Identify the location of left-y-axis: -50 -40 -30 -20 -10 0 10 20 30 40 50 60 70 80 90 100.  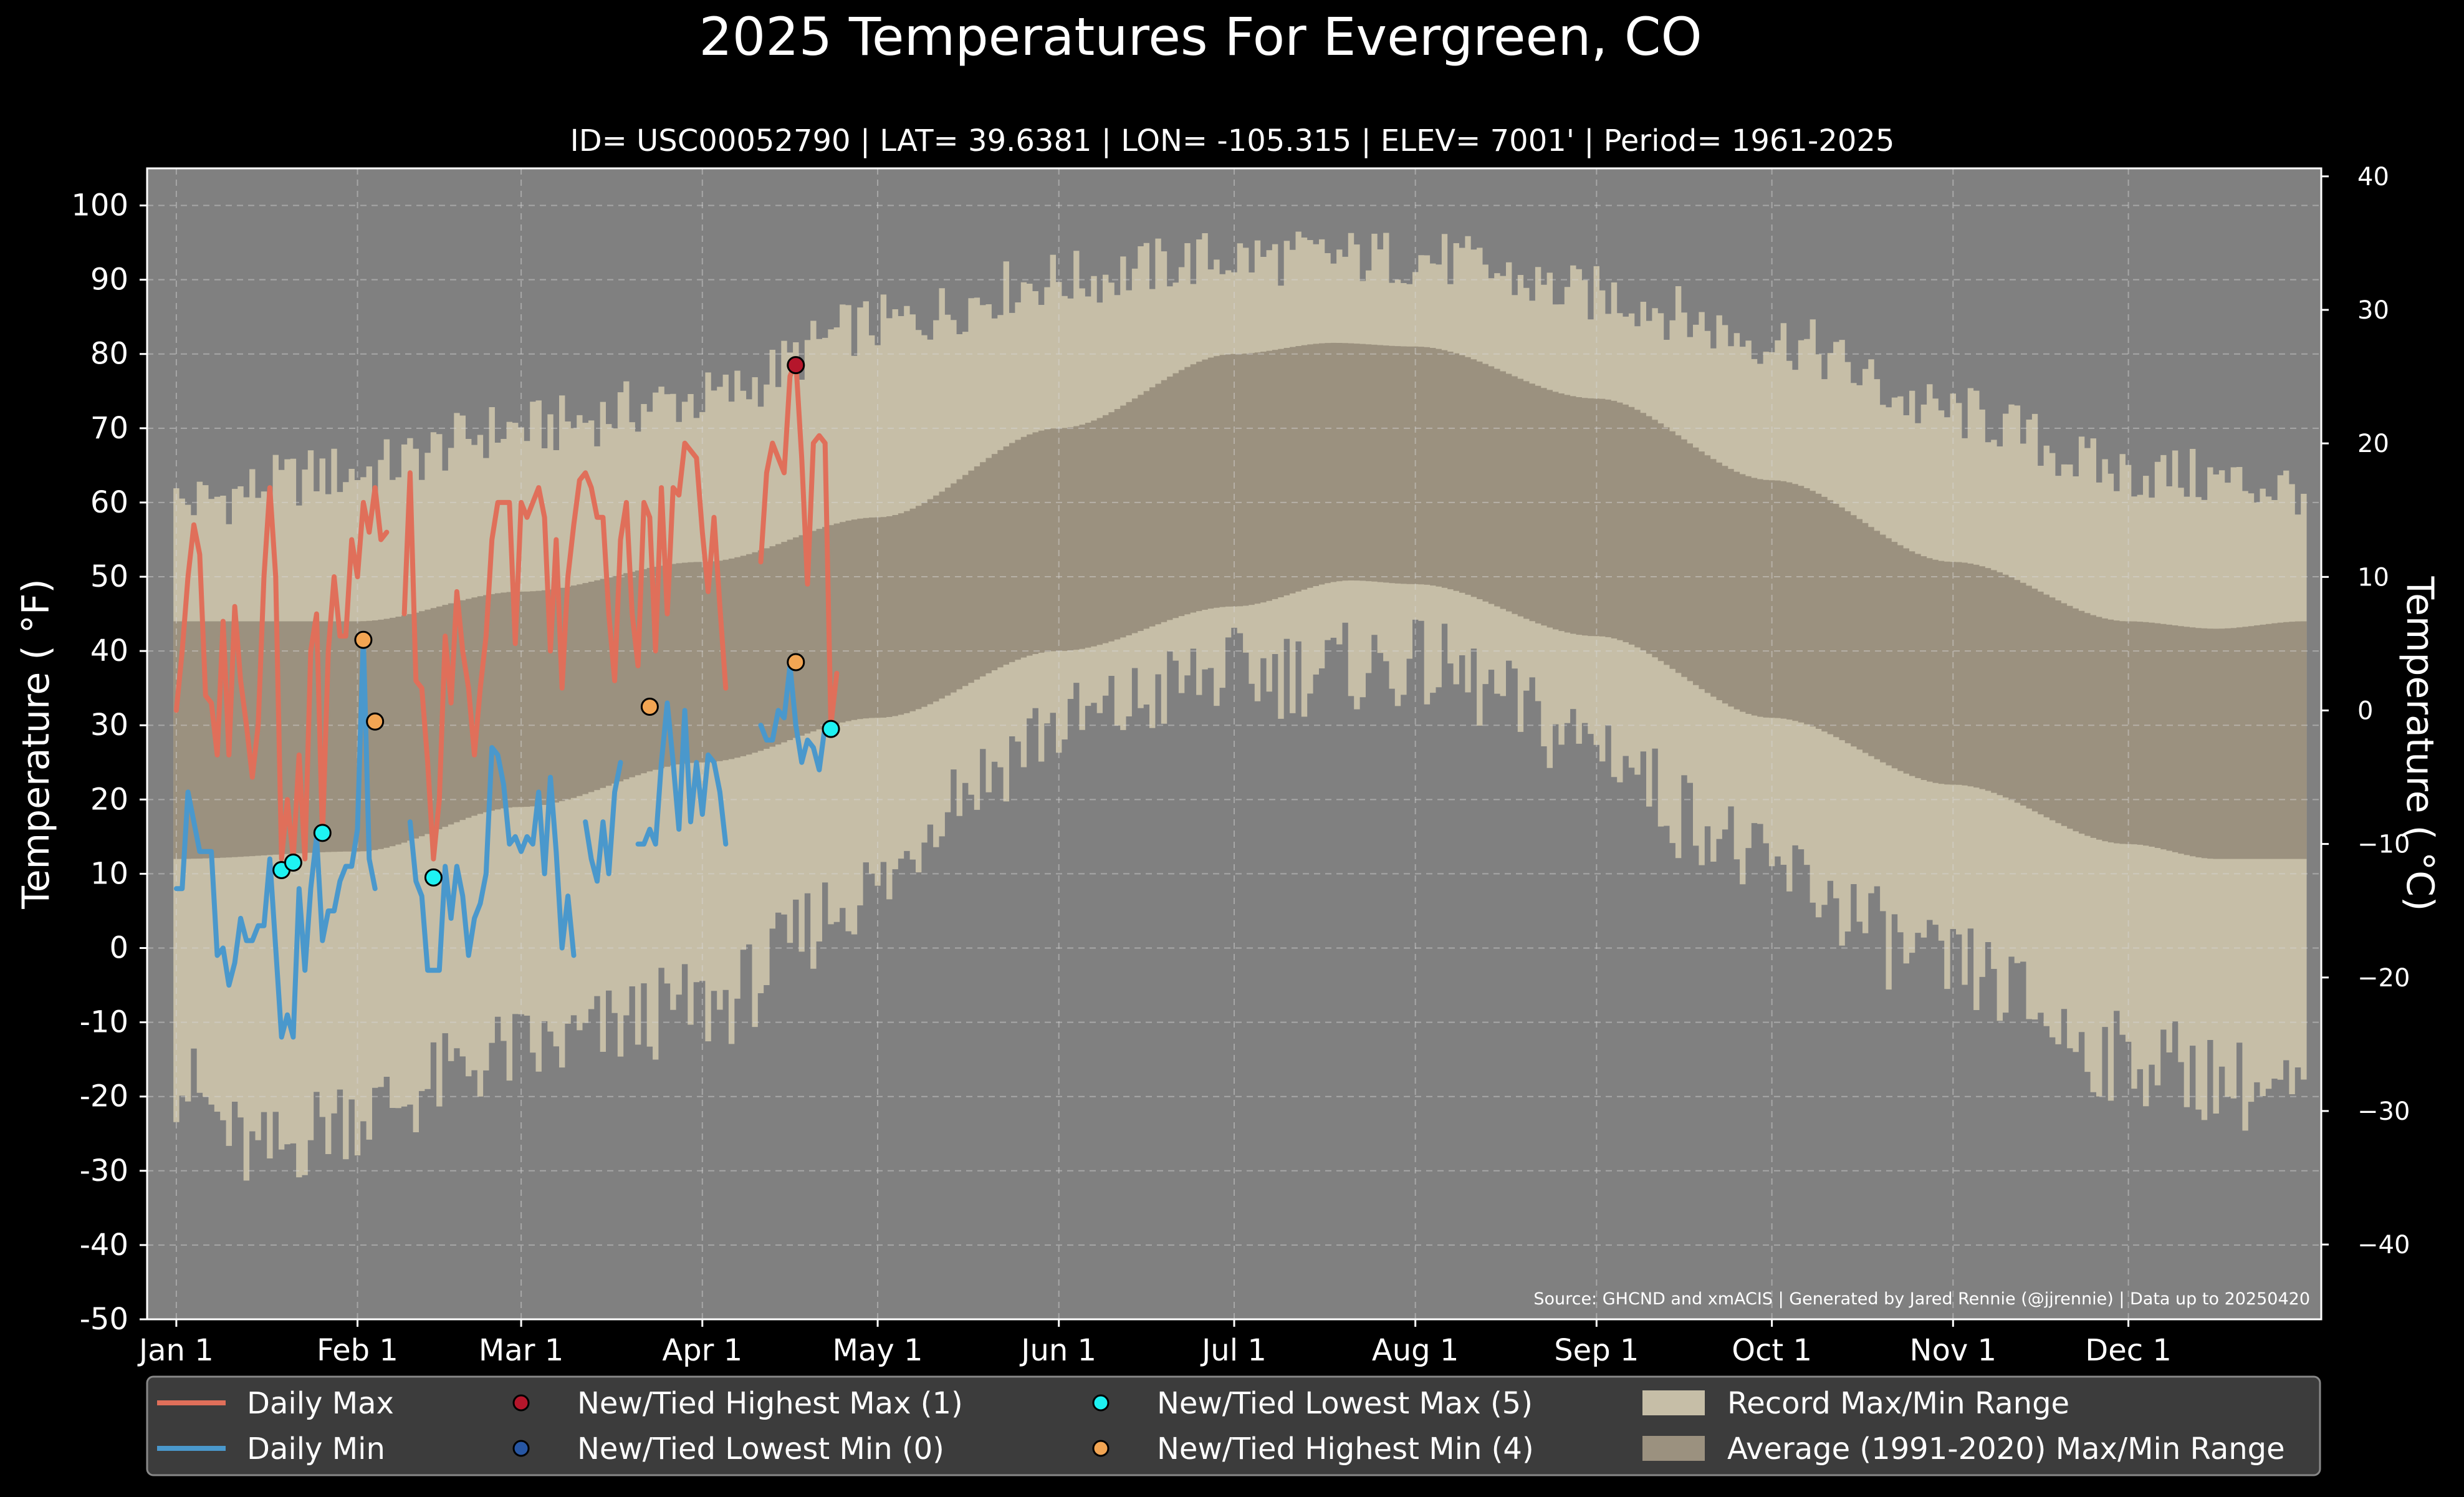
(109, 762).